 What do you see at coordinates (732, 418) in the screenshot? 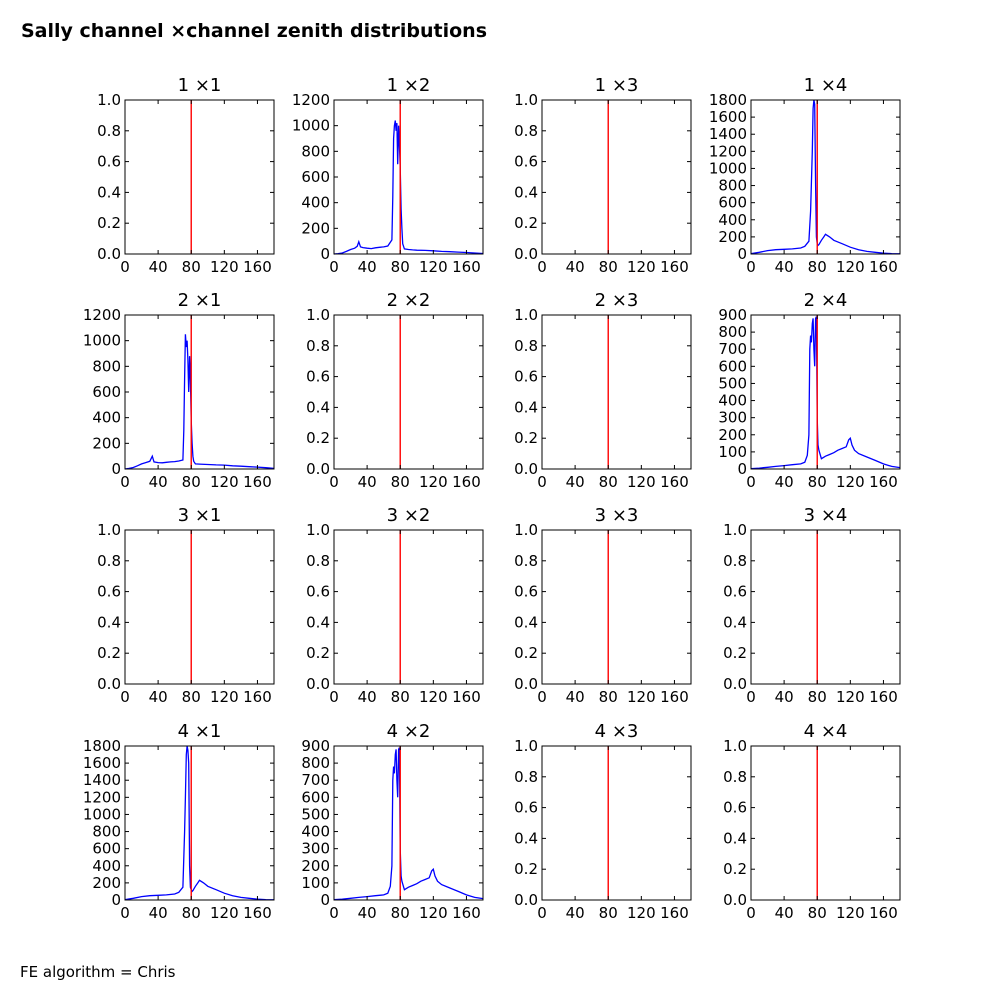
I see `y-tick-label: 300` at bounding box center [732, 418].